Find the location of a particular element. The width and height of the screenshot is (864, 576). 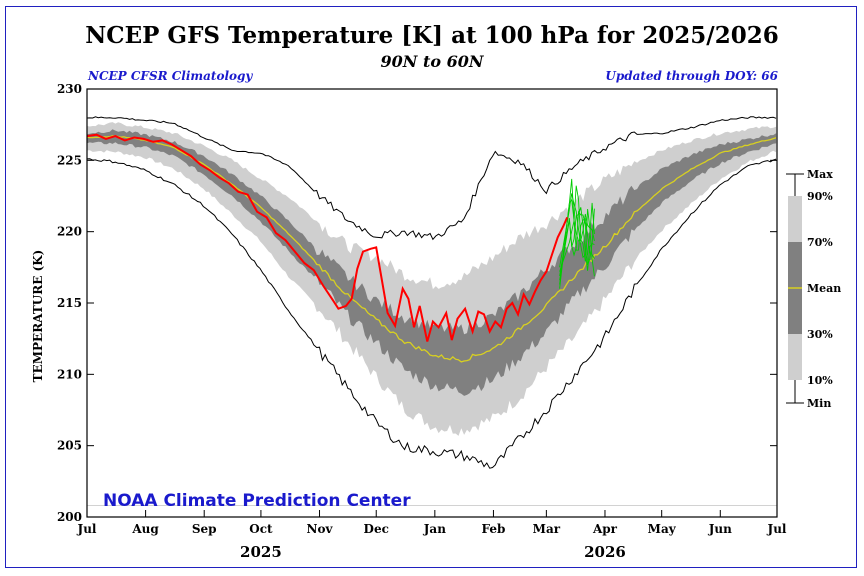

y-tick-label: 200 is located at coordinates (69, 517).